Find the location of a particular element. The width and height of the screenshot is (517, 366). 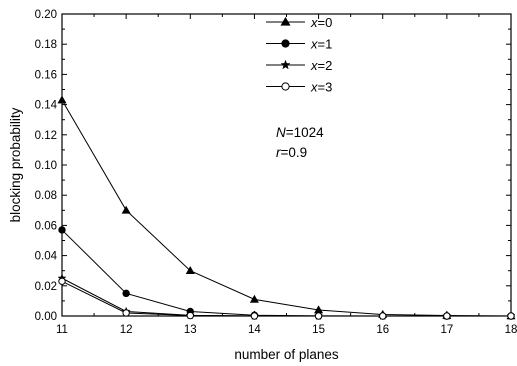

y-tick-label: 0.06 is located at coordinates (46, 226).